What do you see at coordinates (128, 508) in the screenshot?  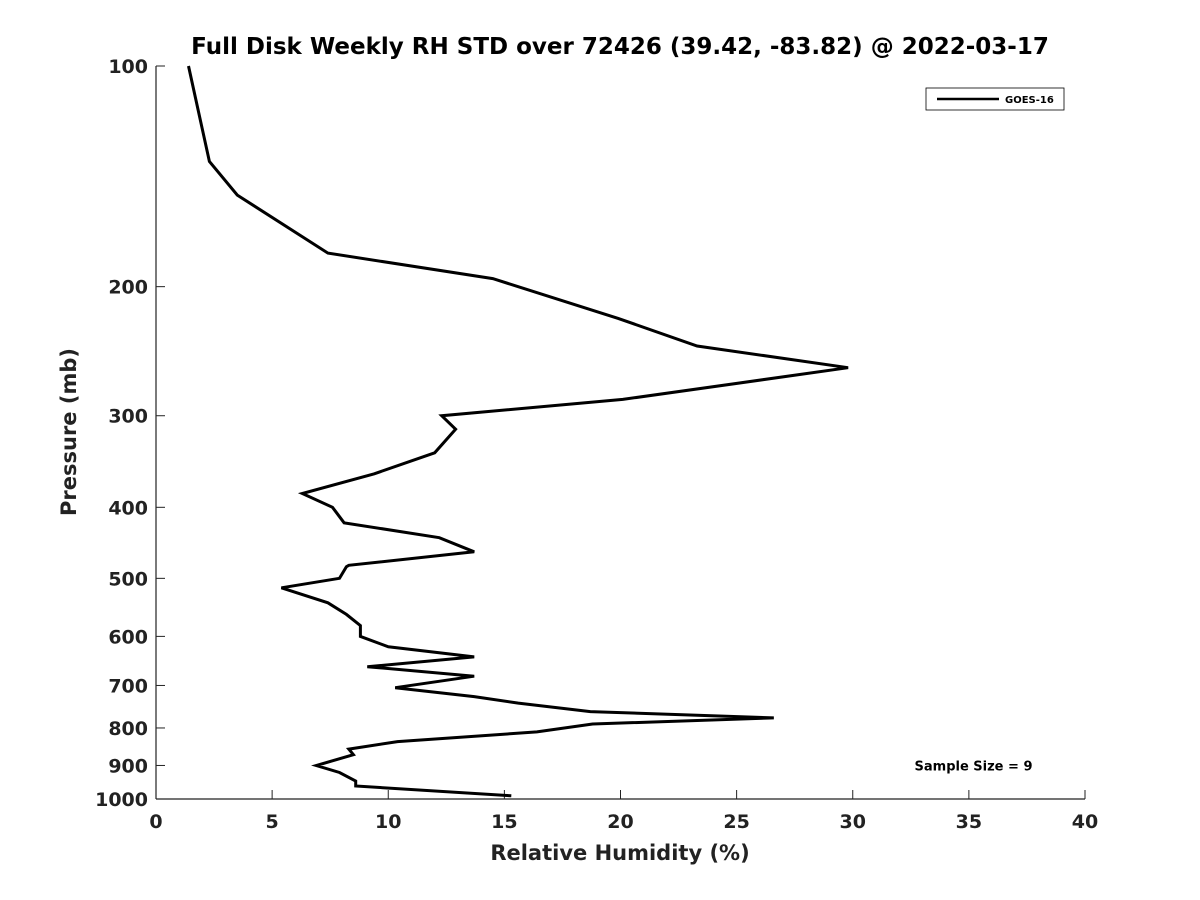 I see `y-tick-label: 400` at bounding box center [128, 508].